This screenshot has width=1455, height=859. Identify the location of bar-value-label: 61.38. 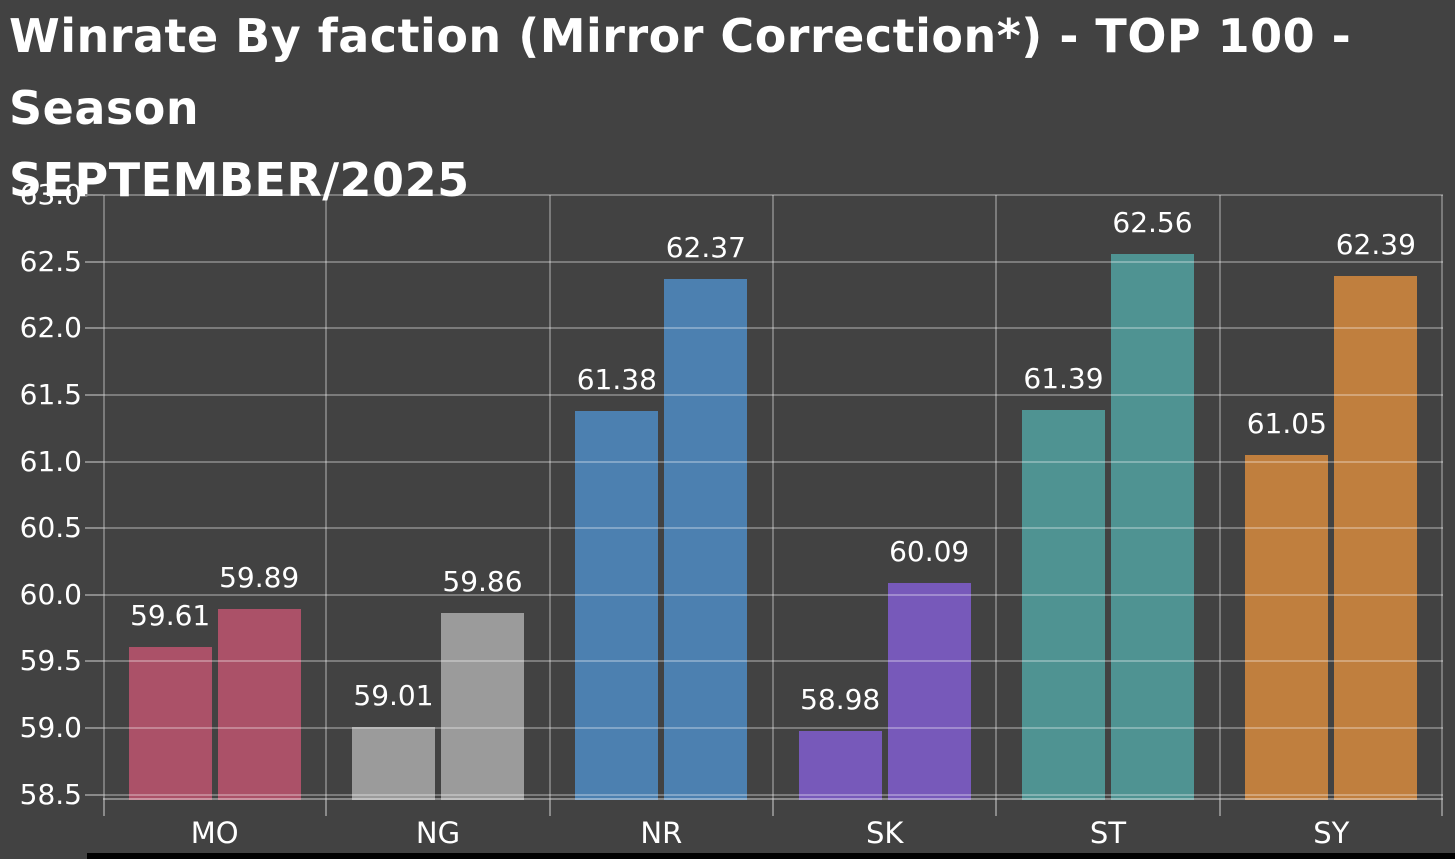
(616, 379).